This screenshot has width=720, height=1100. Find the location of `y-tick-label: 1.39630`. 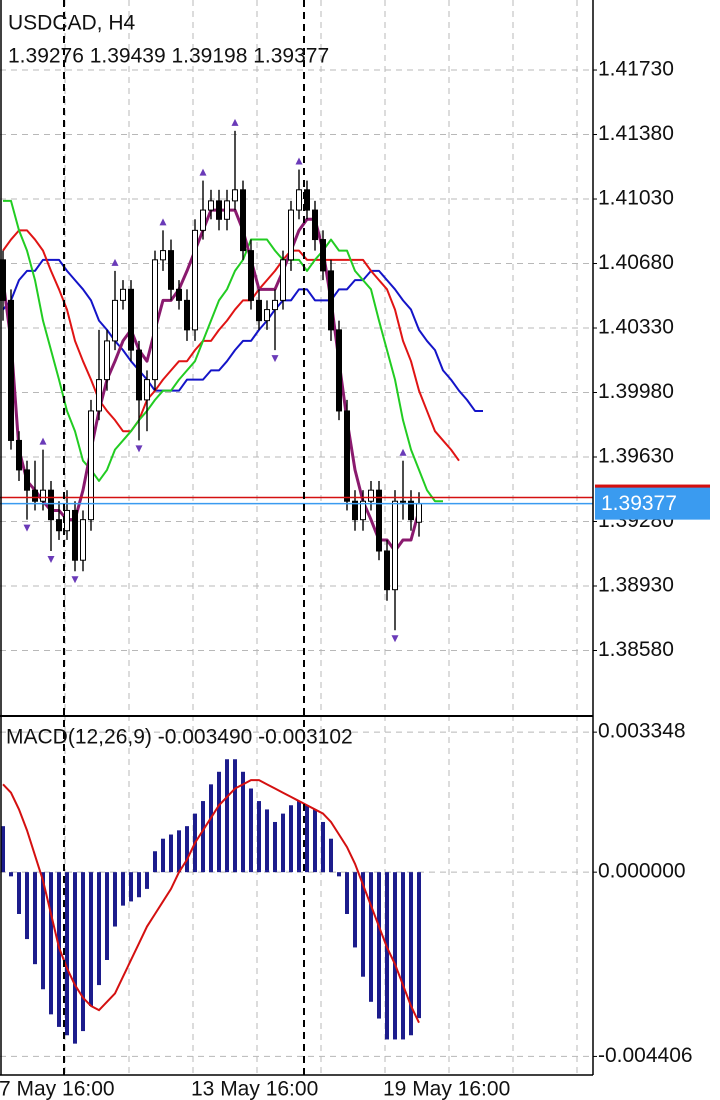

y-tick-label: 1.39630 is located at coordinates (636, 456).